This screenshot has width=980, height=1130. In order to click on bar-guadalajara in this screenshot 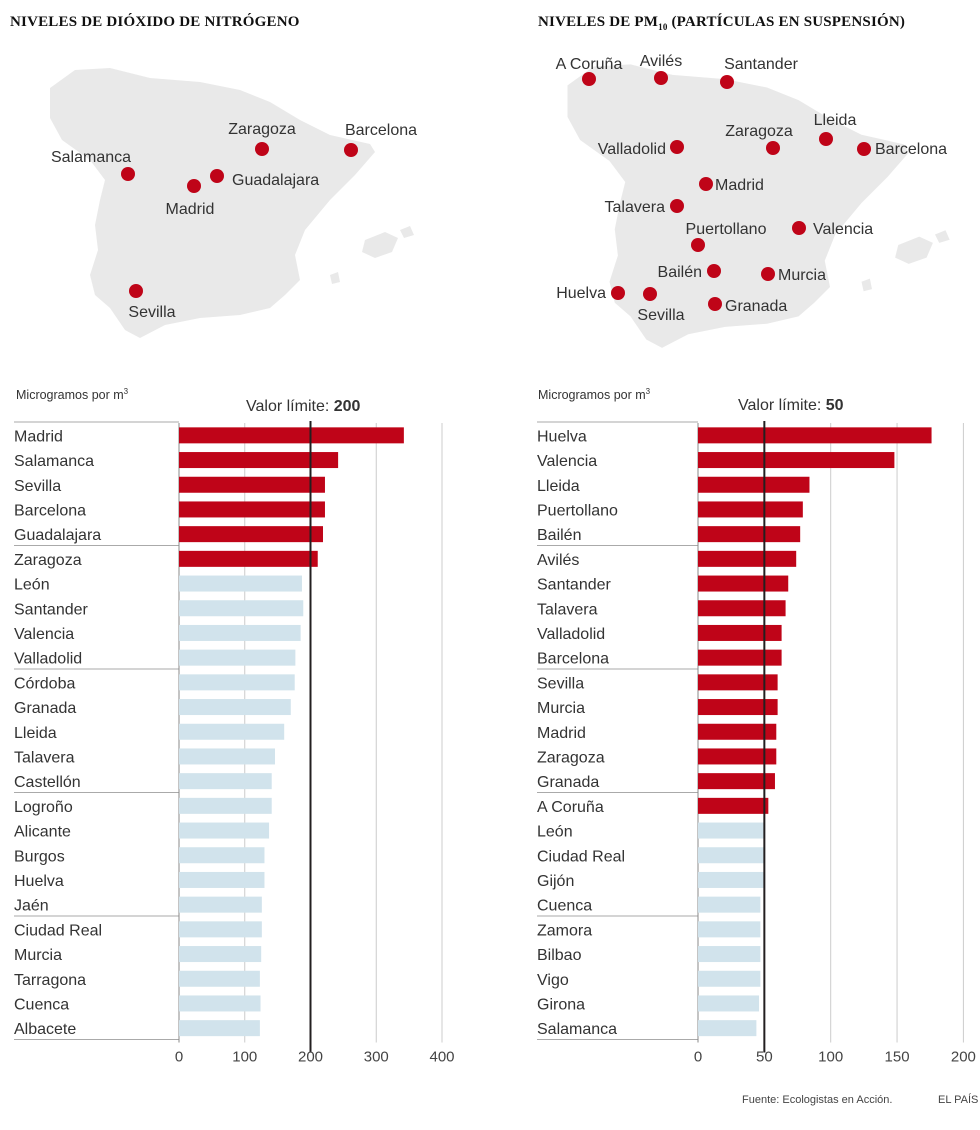, I will do `click(251, 534)`.